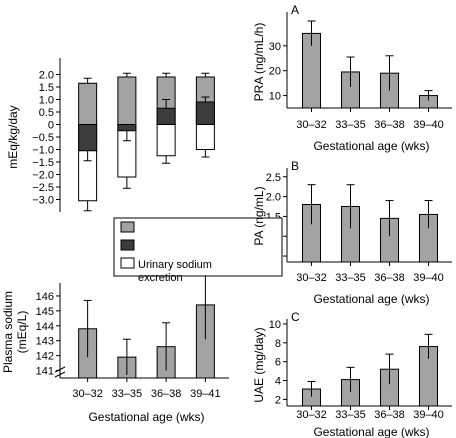 This screenshot has height=438, width=456. Describe the element at coordinates (46, 88) in the screenshot. I see `balance-y-tick-label: 1.5` at that location.